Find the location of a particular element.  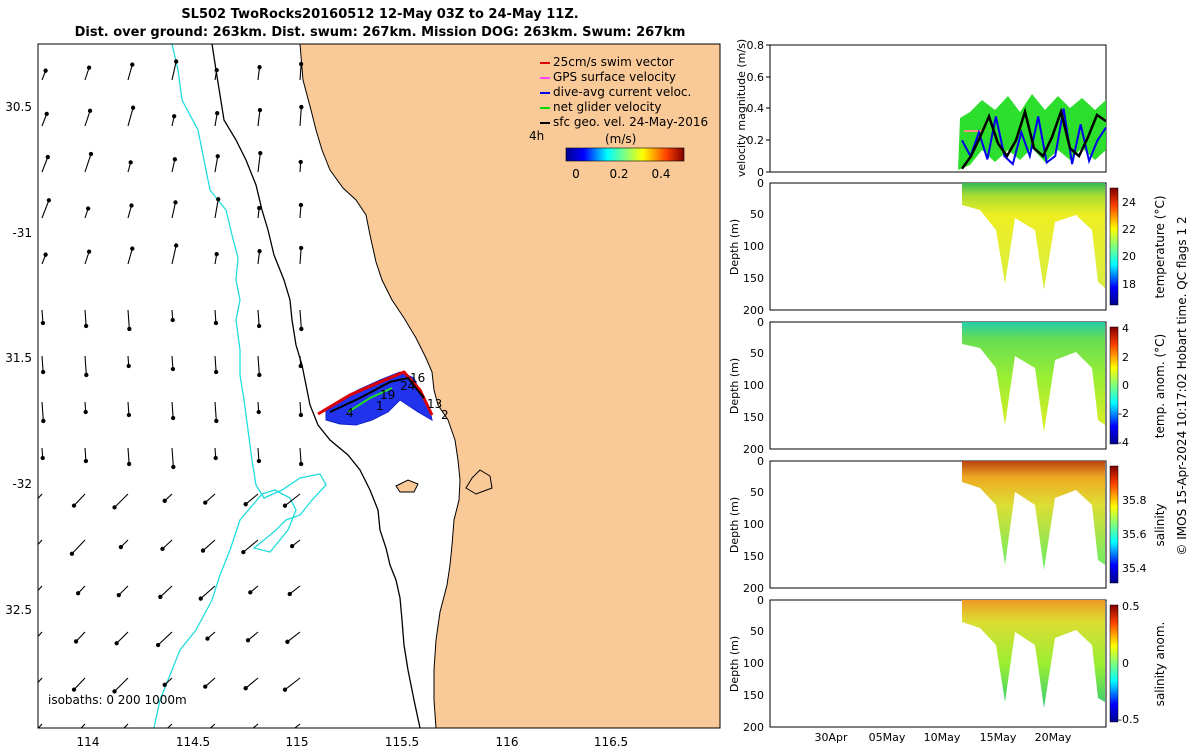

time-tick: 30Apr is located at coordinates (831, 737).